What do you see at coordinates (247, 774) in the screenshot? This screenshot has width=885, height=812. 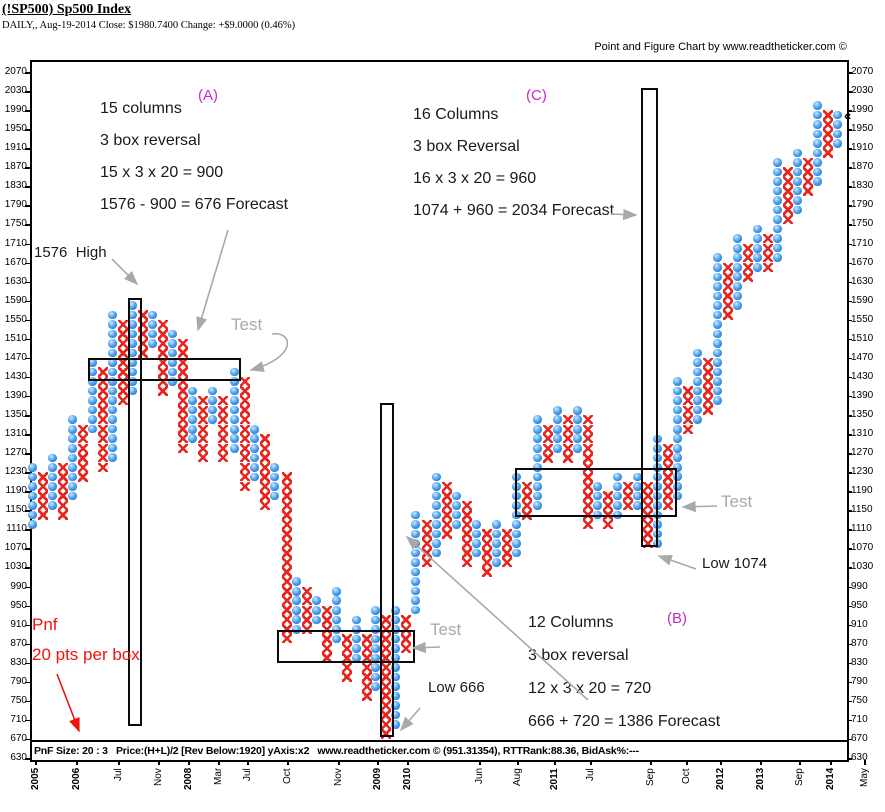 I see `x-axis-label: Jul` at bounding box center [247, 774].